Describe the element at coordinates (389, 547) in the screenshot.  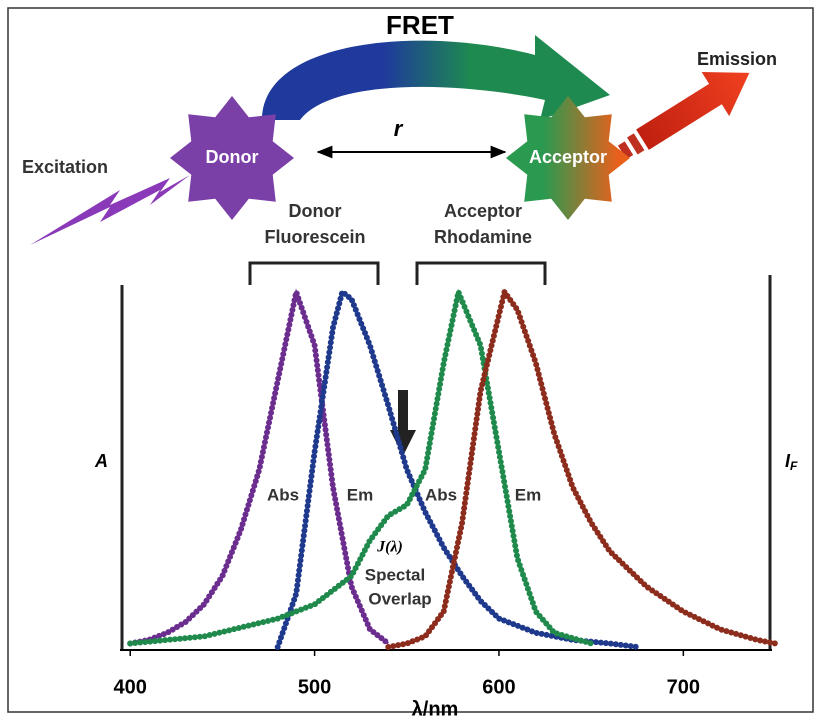
I see `overlap-symbol: J(λ)` at that location.